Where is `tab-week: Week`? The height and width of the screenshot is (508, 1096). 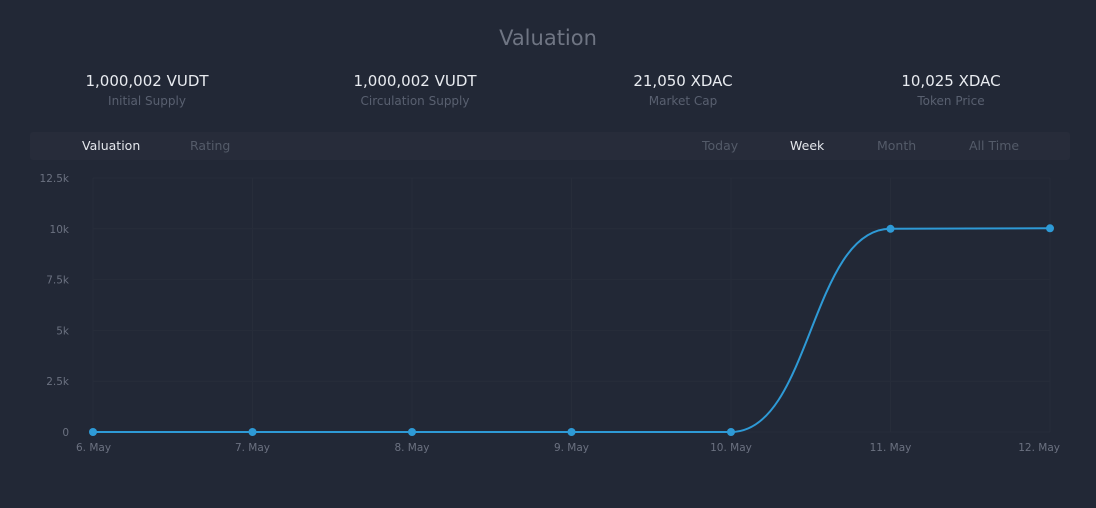
tab-week: Week is located at coordinates (807, 145).